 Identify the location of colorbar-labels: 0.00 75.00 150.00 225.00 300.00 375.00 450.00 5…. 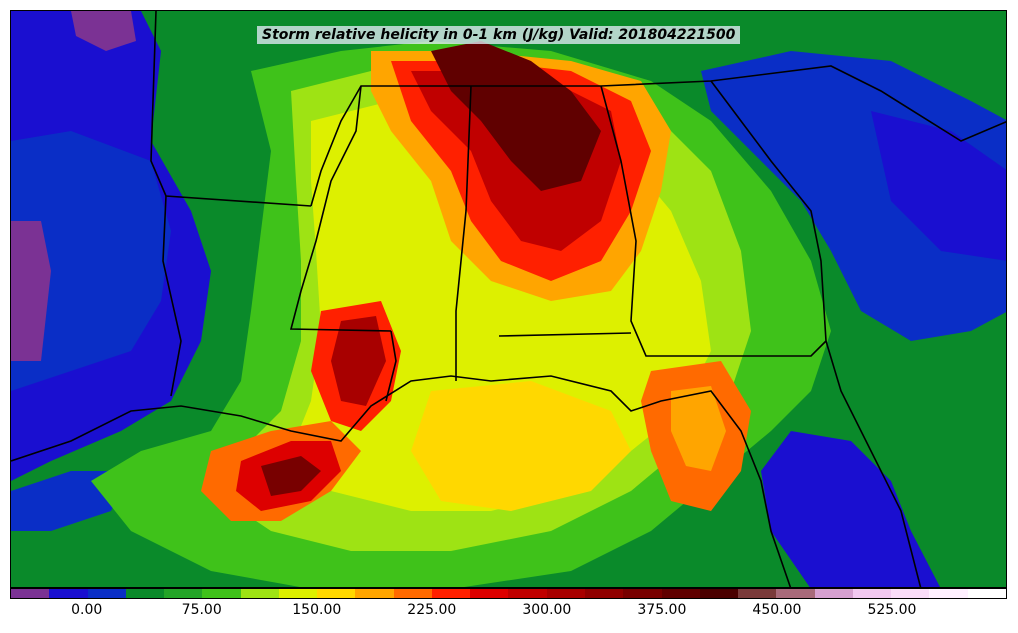
(508, 614).